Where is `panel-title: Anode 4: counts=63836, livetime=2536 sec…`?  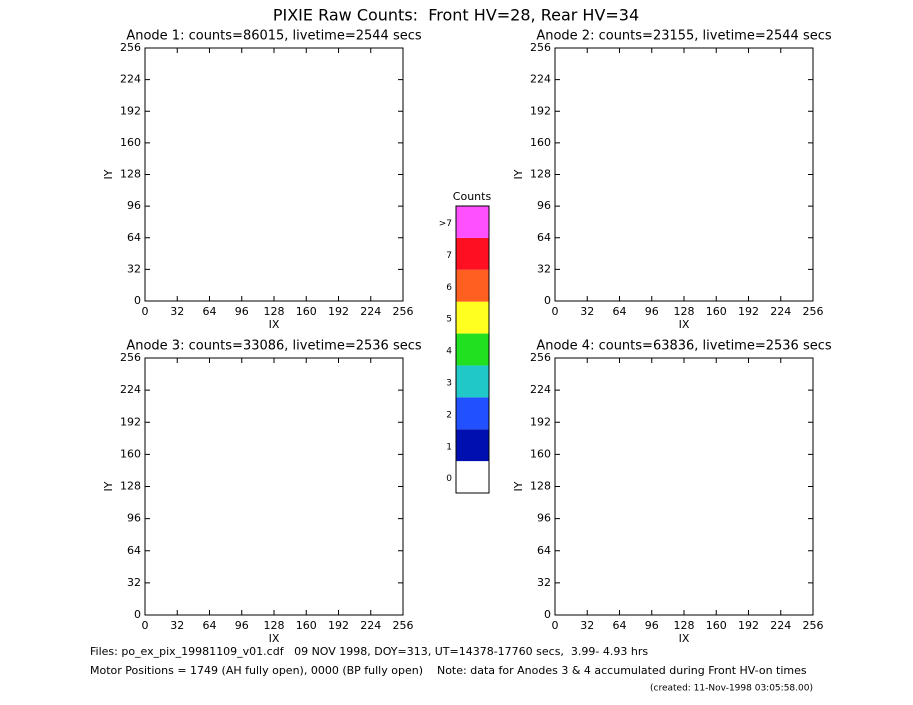
panel-title: Anode 4: counts=63836, livetime=2536 sec… is located at coordinates (684, 346).